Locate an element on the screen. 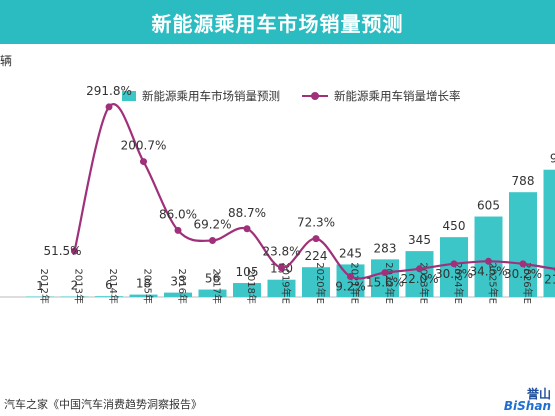  category-tick-4: 2016年 is located at coordinates (182, 286).